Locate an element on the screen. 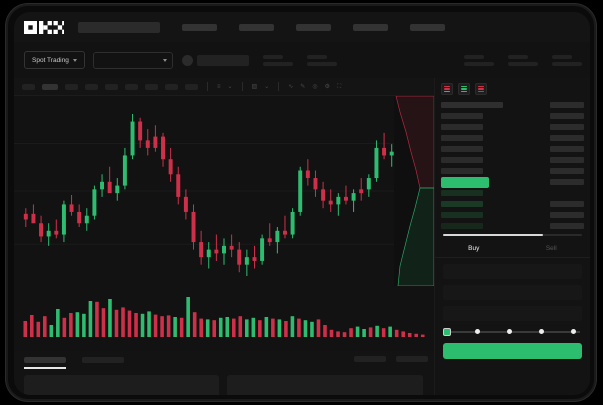 This screenshot has width=603, height=405. tab-order-history is located at coordinates (103, 360).